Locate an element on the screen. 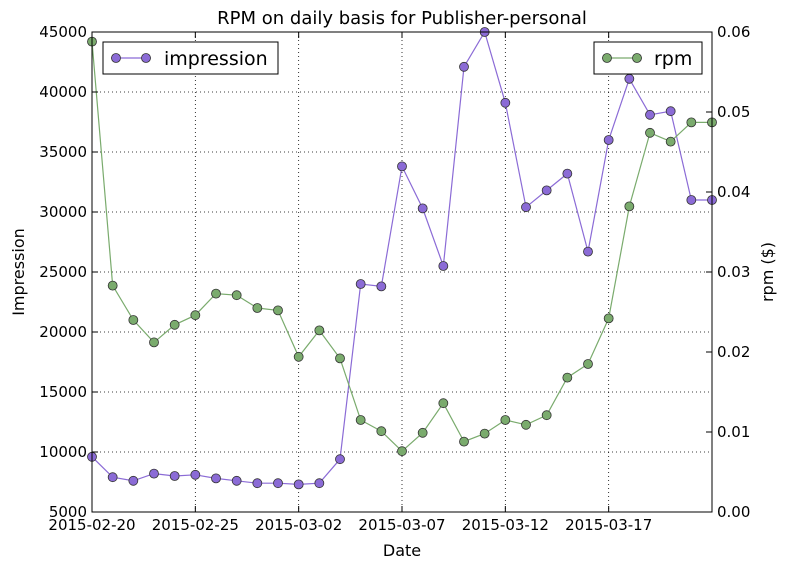  x-axis-label: Date is located at coordinates (402, 550).